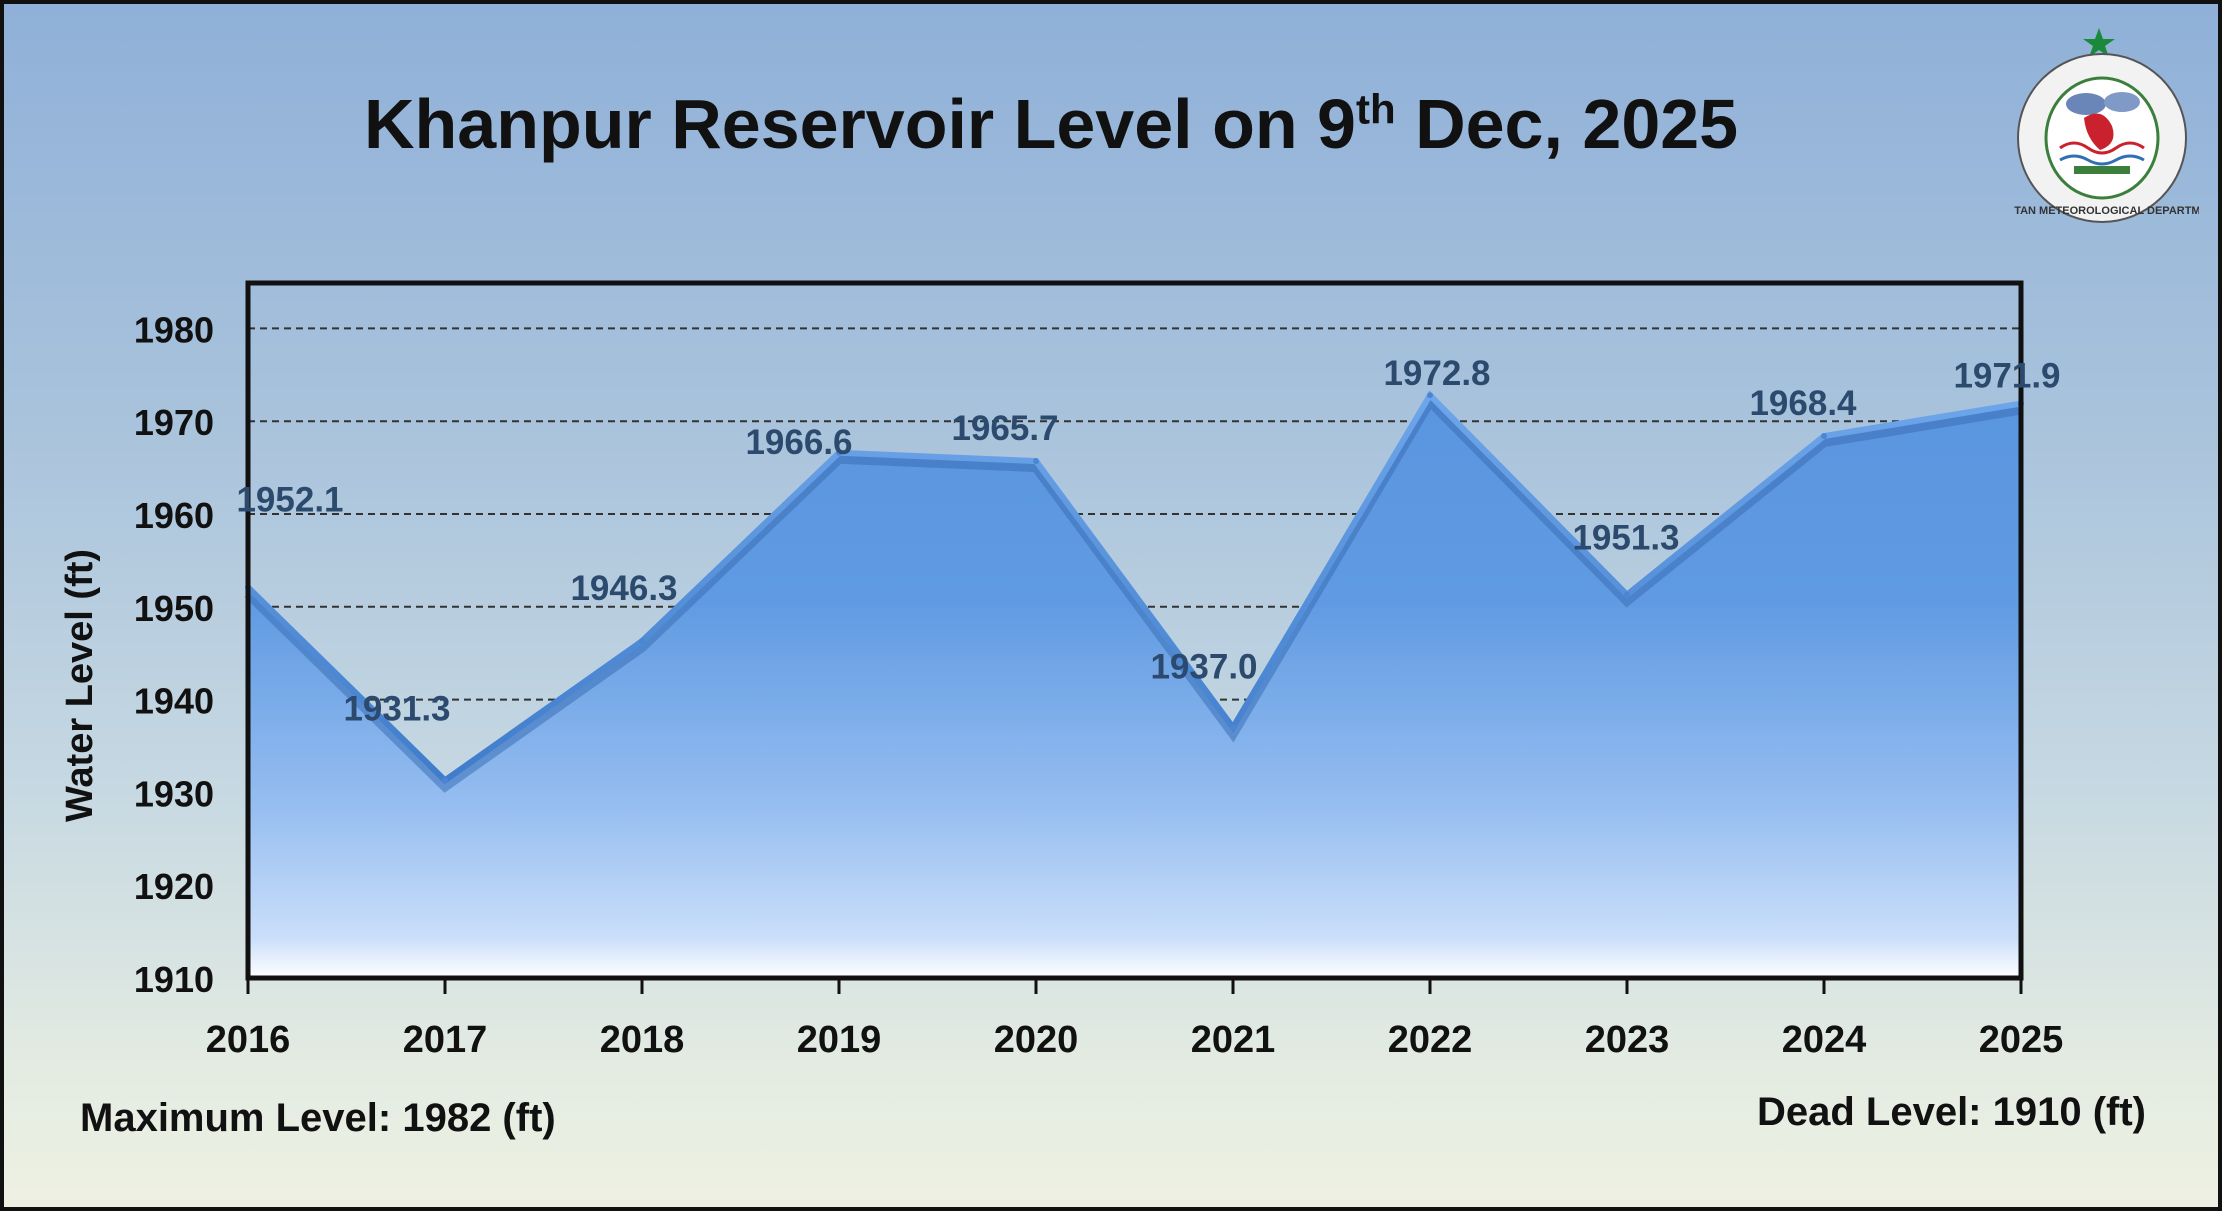  I want to click on data-label: 1931.3, so click(396, 708).